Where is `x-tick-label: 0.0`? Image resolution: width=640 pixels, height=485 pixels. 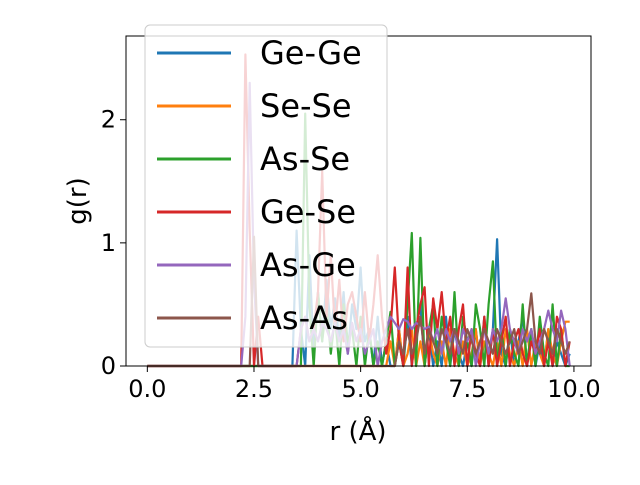
x-tick-label: 0.0 is located at coordinates (147, 389).